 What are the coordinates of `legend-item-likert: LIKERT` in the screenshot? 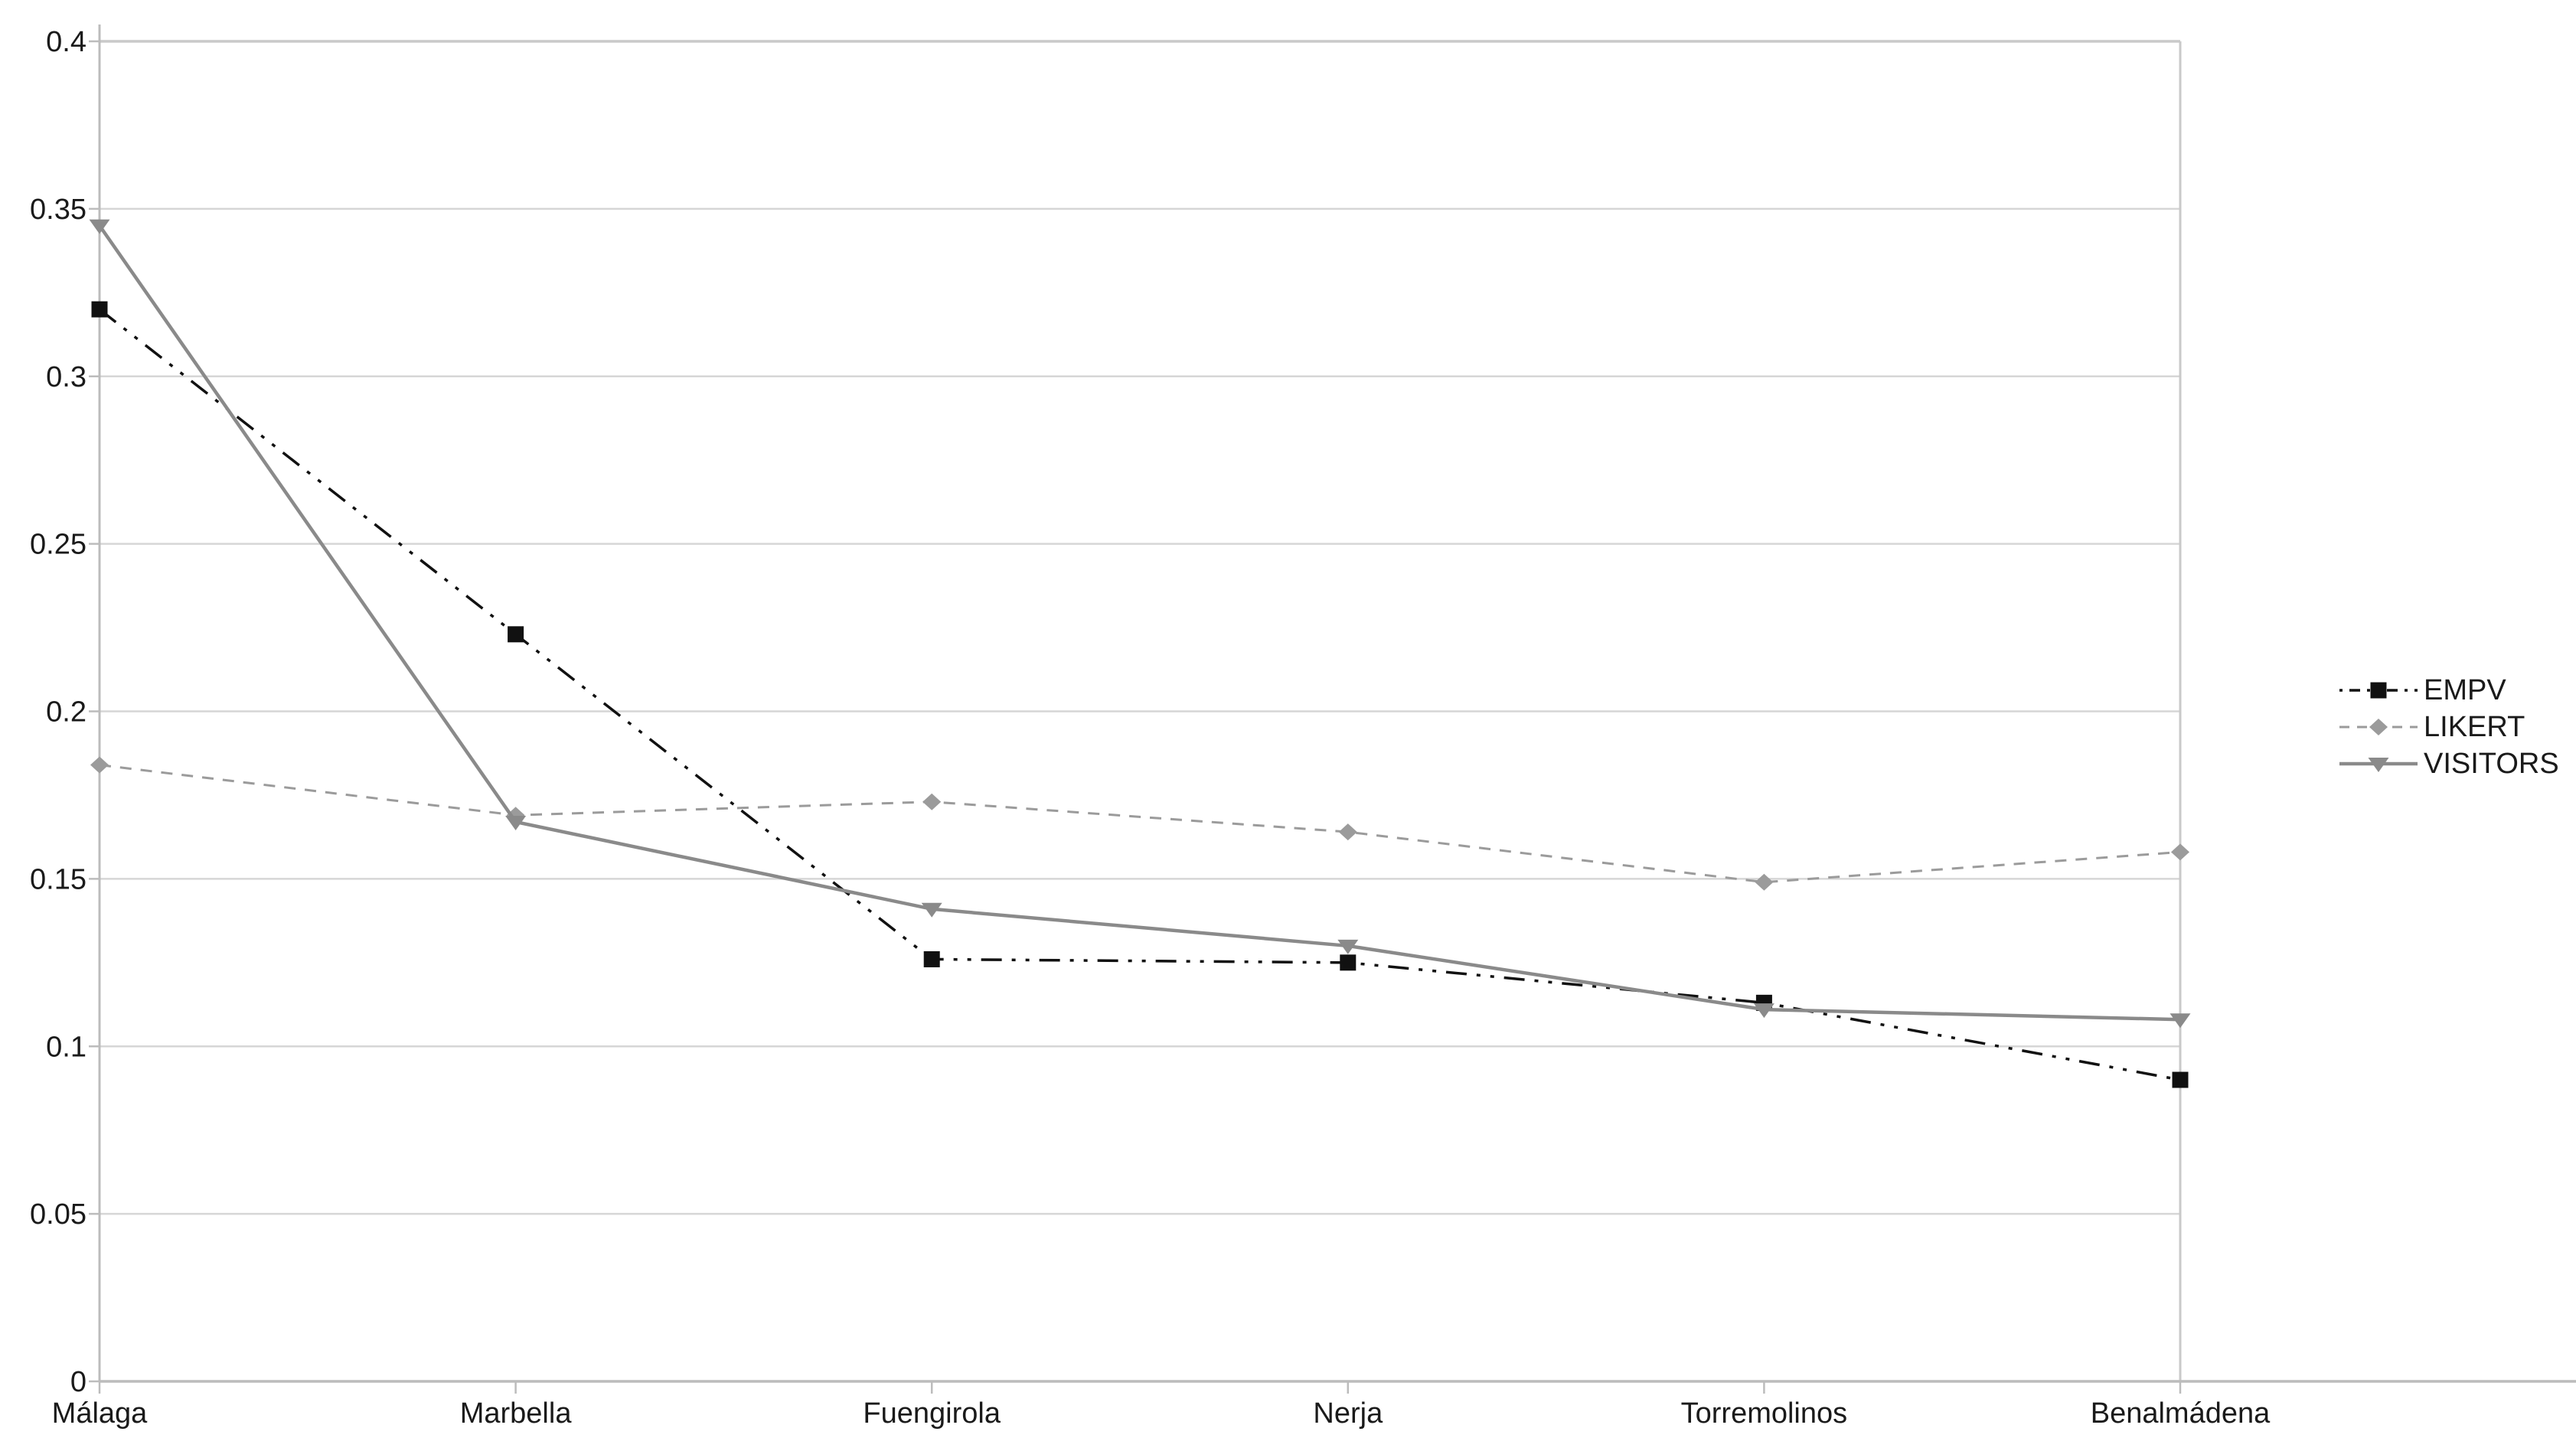 It's located at (2449, 727).